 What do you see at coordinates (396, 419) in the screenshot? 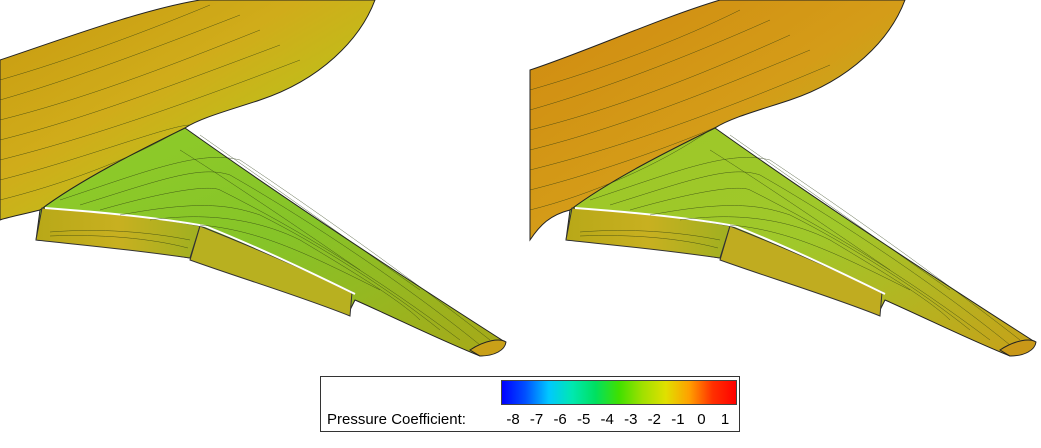
I see `colorbar-label: Pressure Coefficient:` at bounding box center [396, 419].